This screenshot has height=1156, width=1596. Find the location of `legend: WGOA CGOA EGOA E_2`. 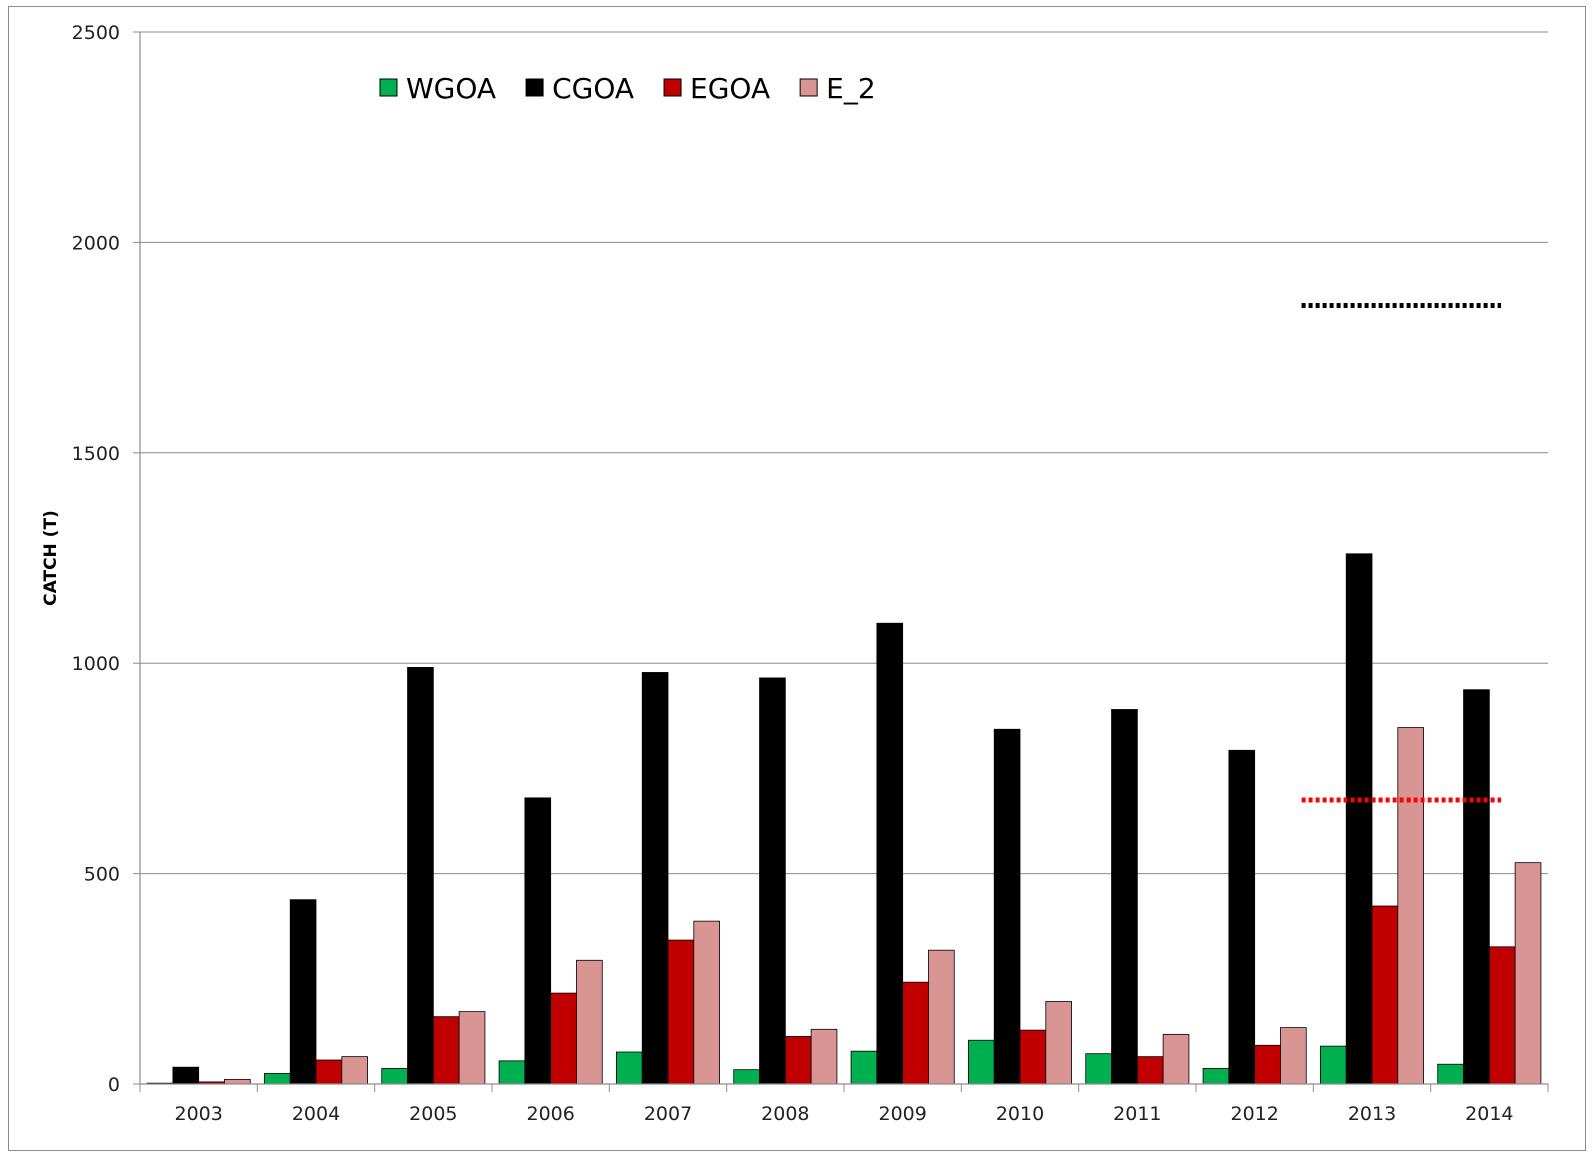

legend: WGOA CGOA EGOA E_2 is located at coordinates (627, 88).